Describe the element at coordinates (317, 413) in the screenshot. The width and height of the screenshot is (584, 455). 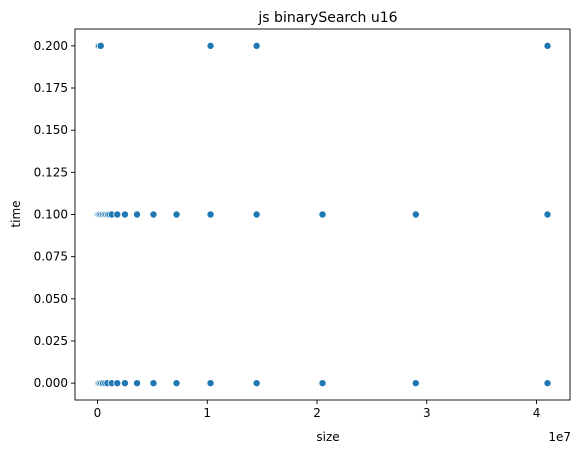
I see `x-tick-label: 2` at that location.